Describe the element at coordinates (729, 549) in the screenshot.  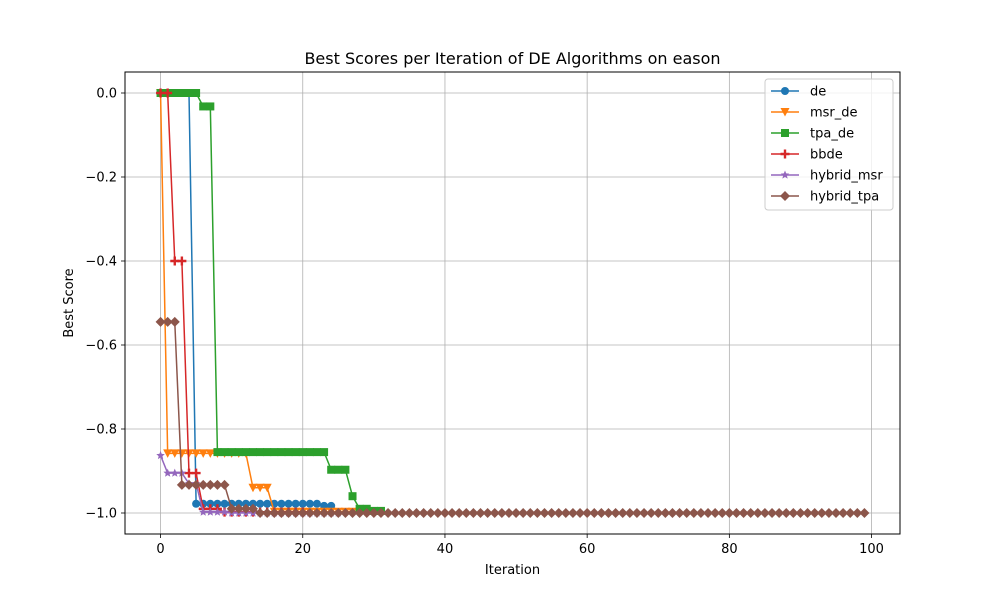
I see `x-tick-label: 80` at that location.